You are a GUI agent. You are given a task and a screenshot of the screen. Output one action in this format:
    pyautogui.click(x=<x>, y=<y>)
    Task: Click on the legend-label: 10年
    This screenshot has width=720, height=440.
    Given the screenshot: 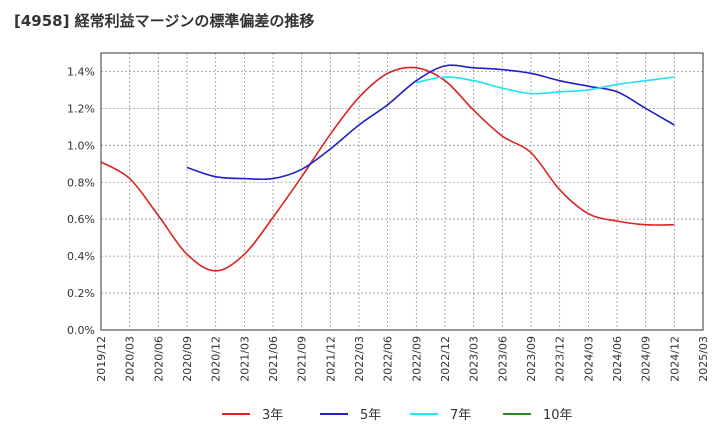 What is the action you would take?
    pyautogui.click(x=558, y=415)
    